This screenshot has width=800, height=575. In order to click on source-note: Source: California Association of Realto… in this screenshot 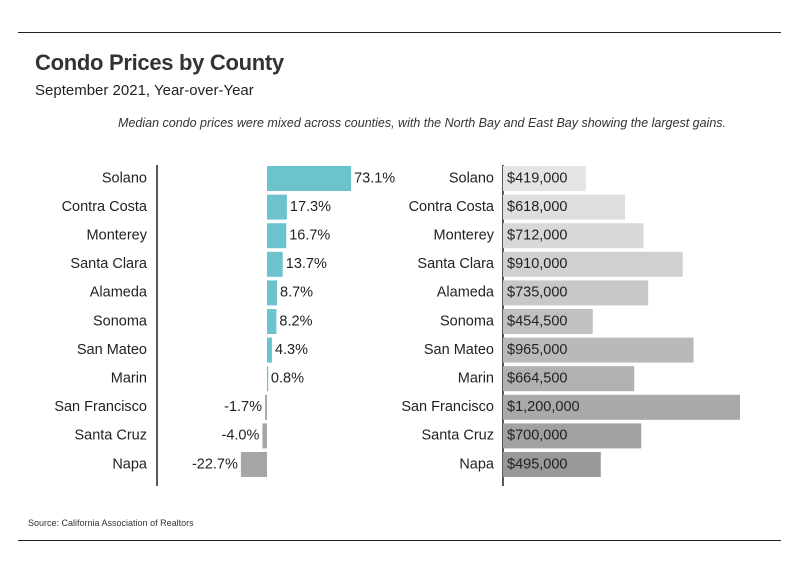, I will do `click(111, 523)`.